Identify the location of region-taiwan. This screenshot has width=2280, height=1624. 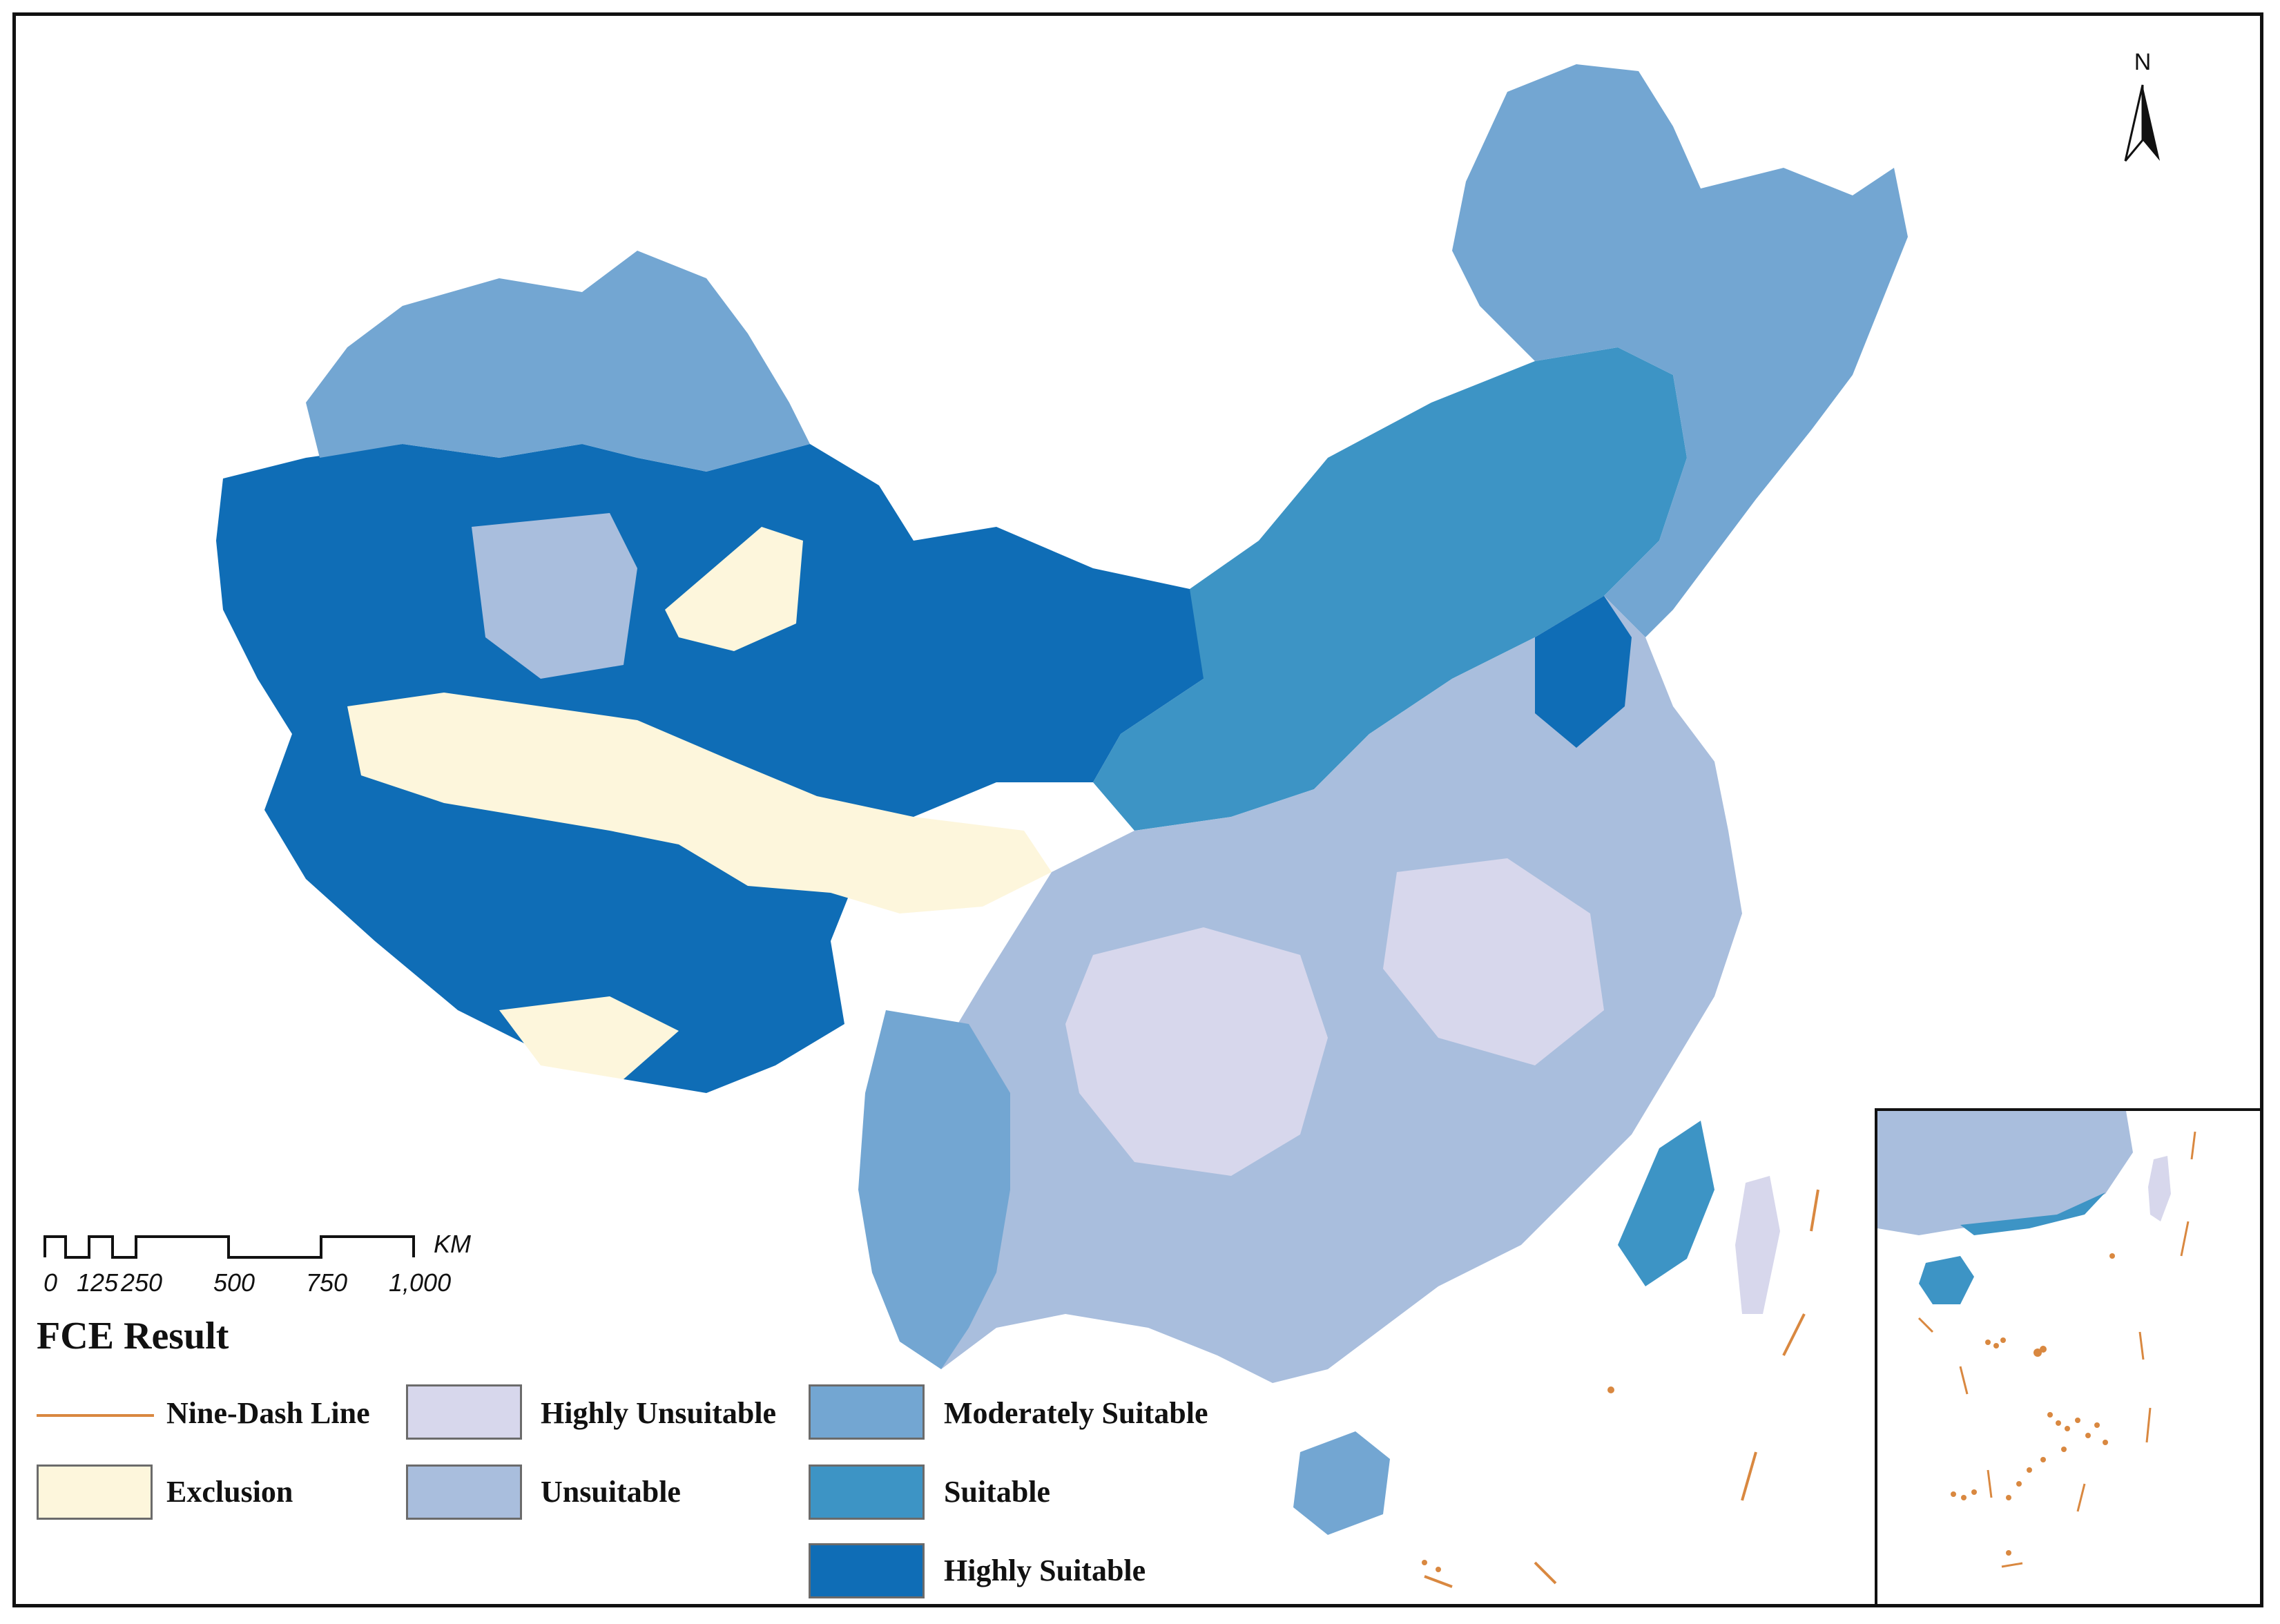
(1757, 1245).